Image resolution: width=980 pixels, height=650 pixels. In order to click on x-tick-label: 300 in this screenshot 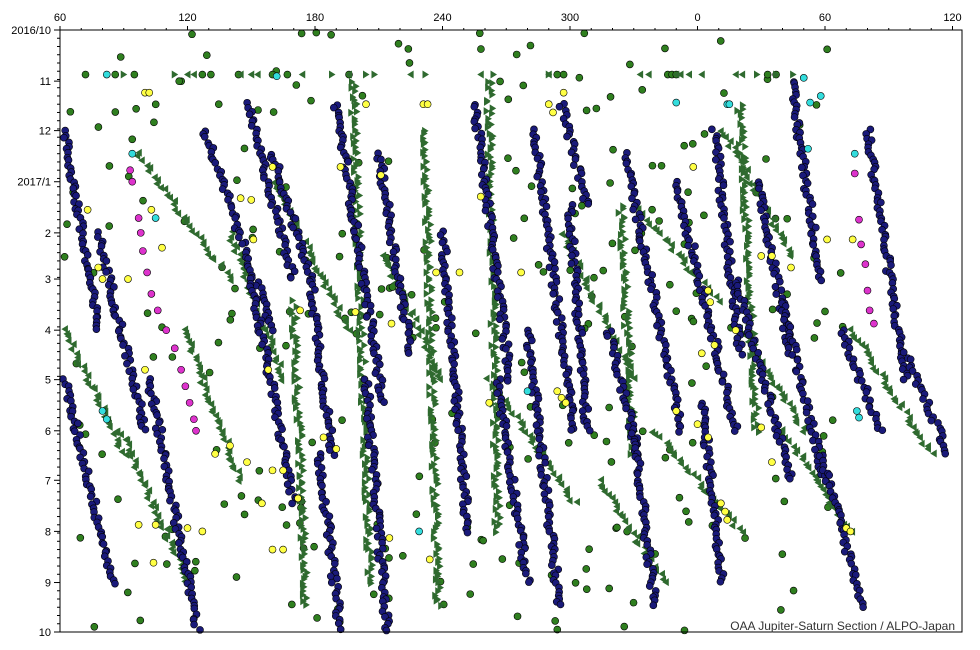, I will do `click(570, 18)`.